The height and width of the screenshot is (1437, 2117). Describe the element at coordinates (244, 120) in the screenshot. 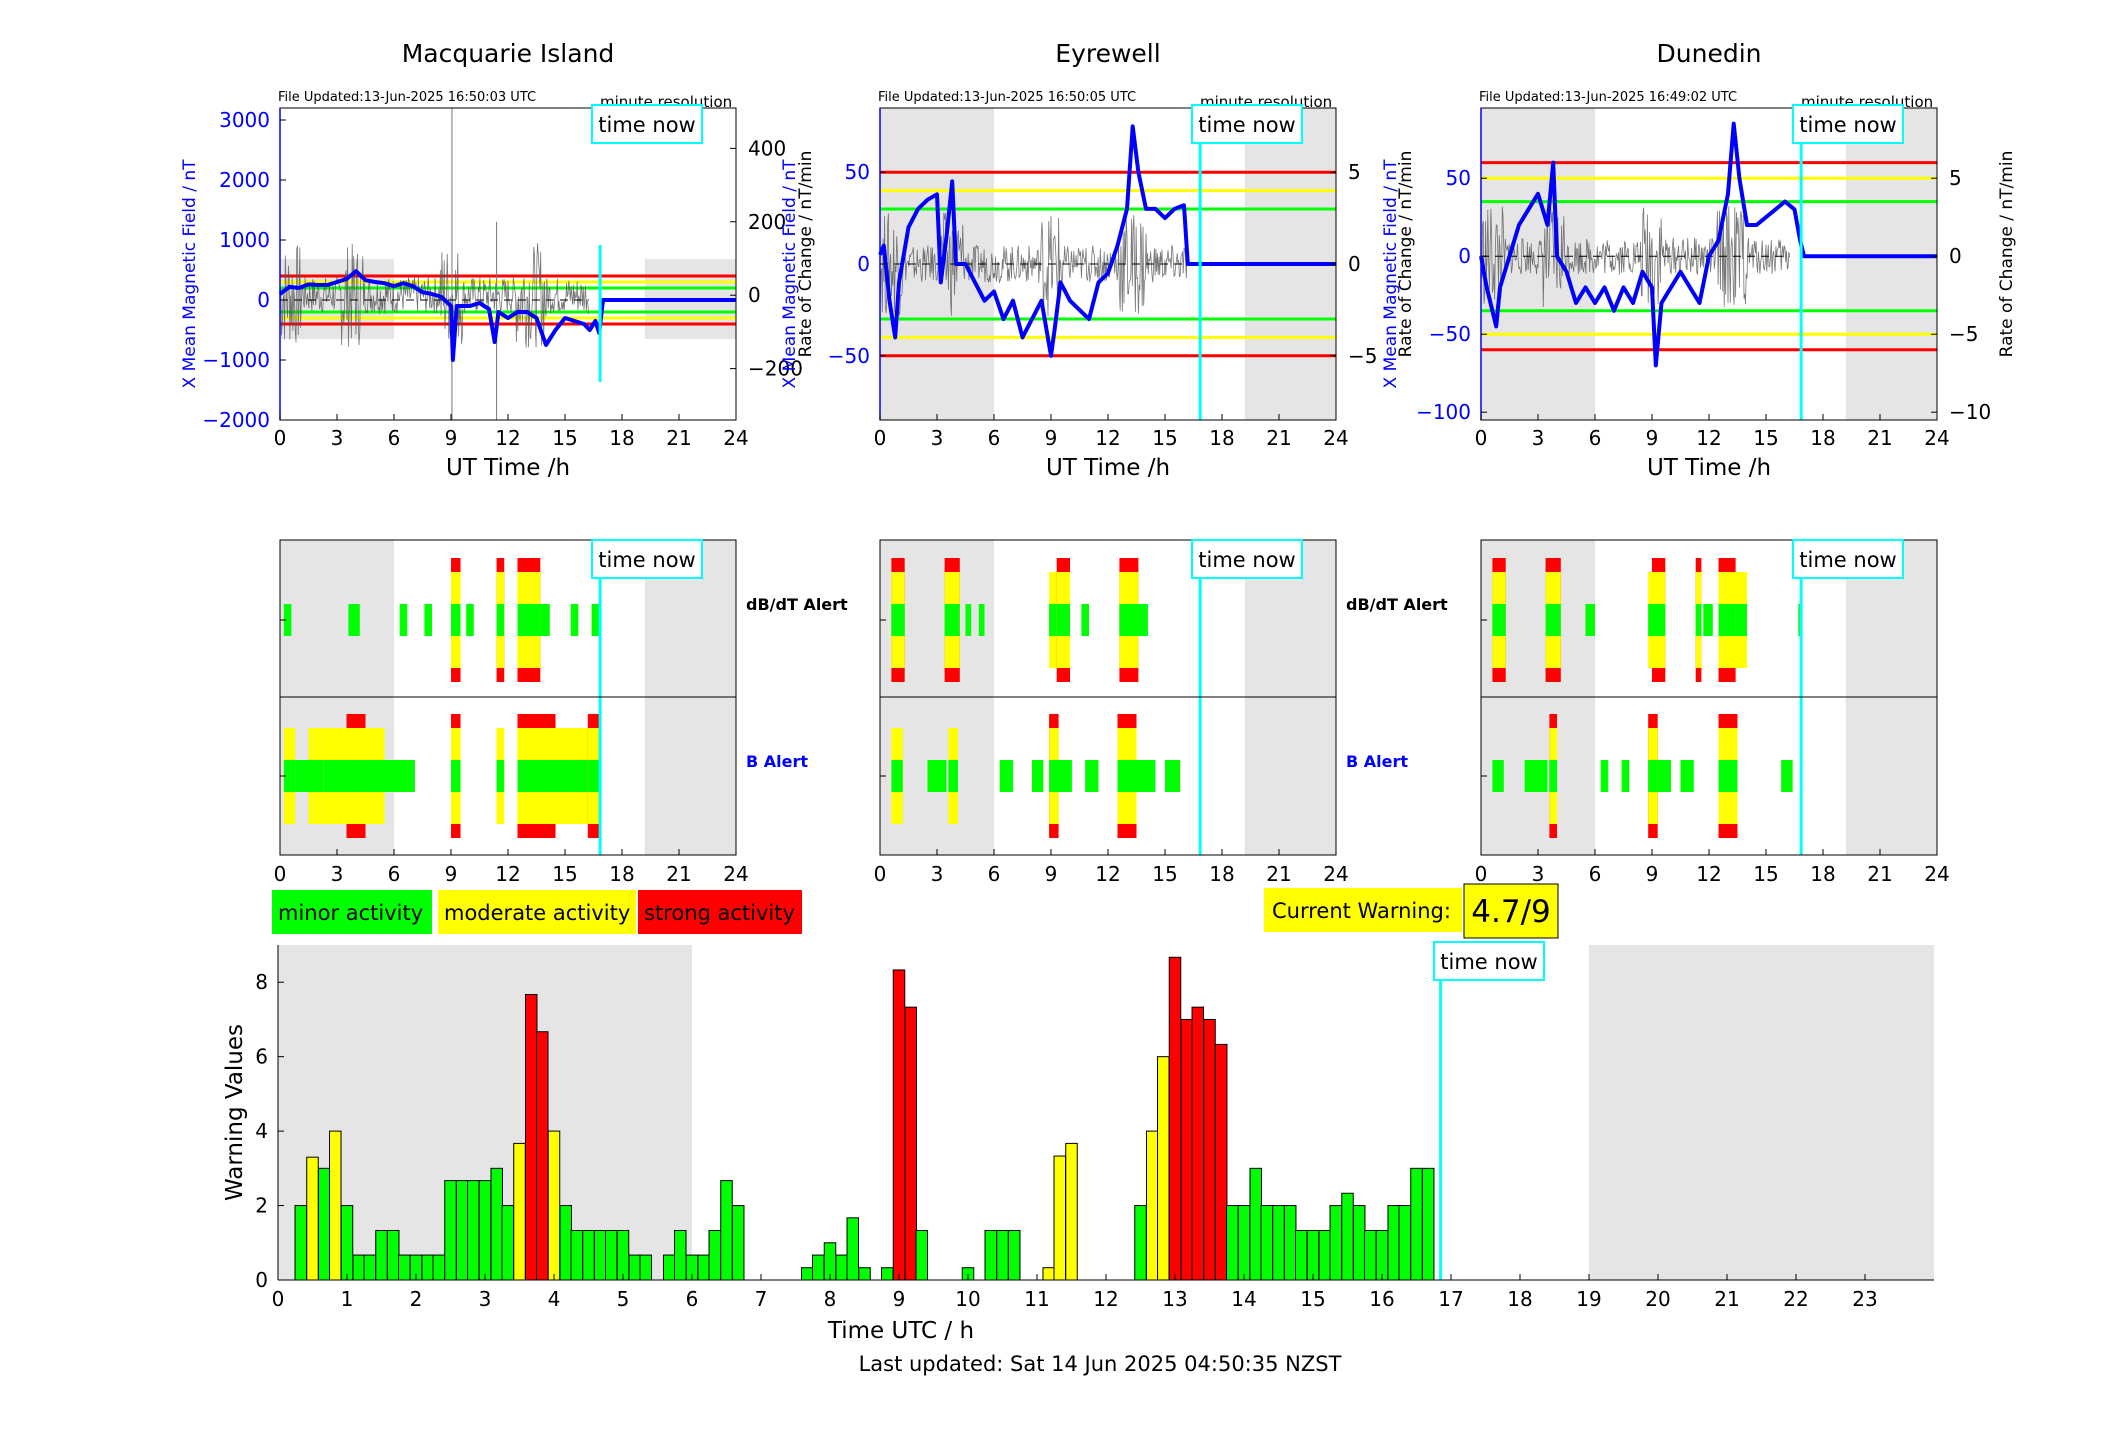

I see `y-tick-label-left: 3000` at that location.